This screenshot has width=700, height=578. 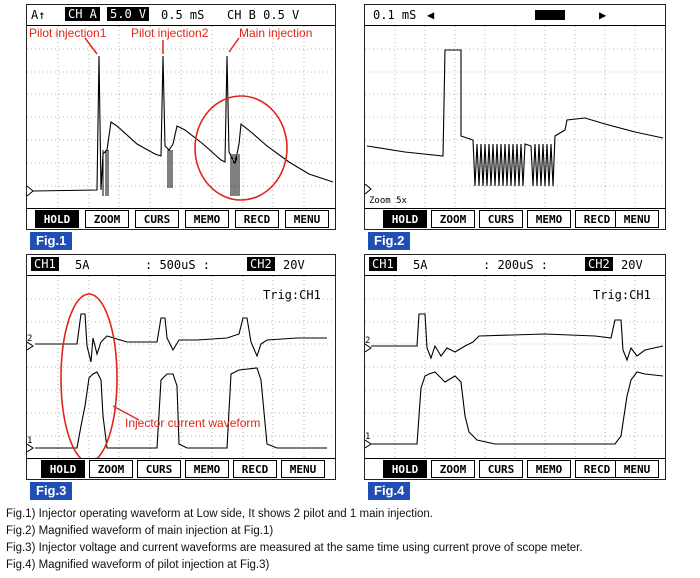 I want to click on fig3-ch1-label: CH1, so click(x=45, y=264).